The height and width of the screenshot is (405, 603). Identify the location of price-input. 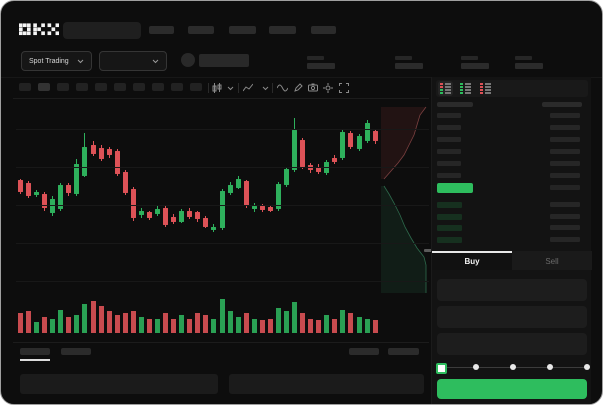
(512, 290).